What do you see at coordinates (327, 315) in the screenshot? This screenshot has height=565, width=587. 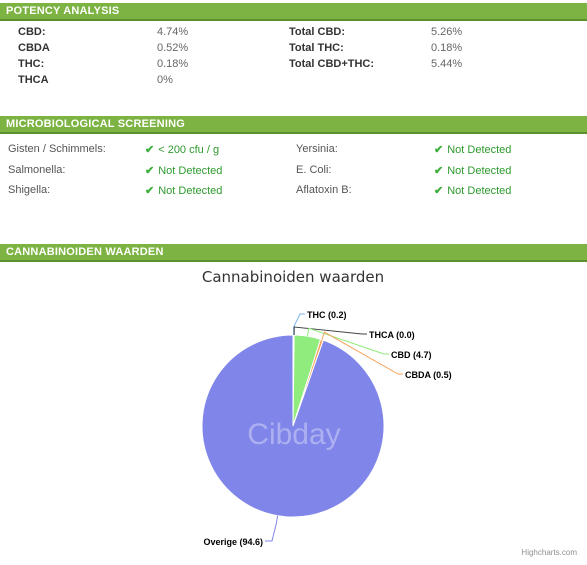 I see `pie-label-thc: THC (0.2)` at bounding box center [327, 315].